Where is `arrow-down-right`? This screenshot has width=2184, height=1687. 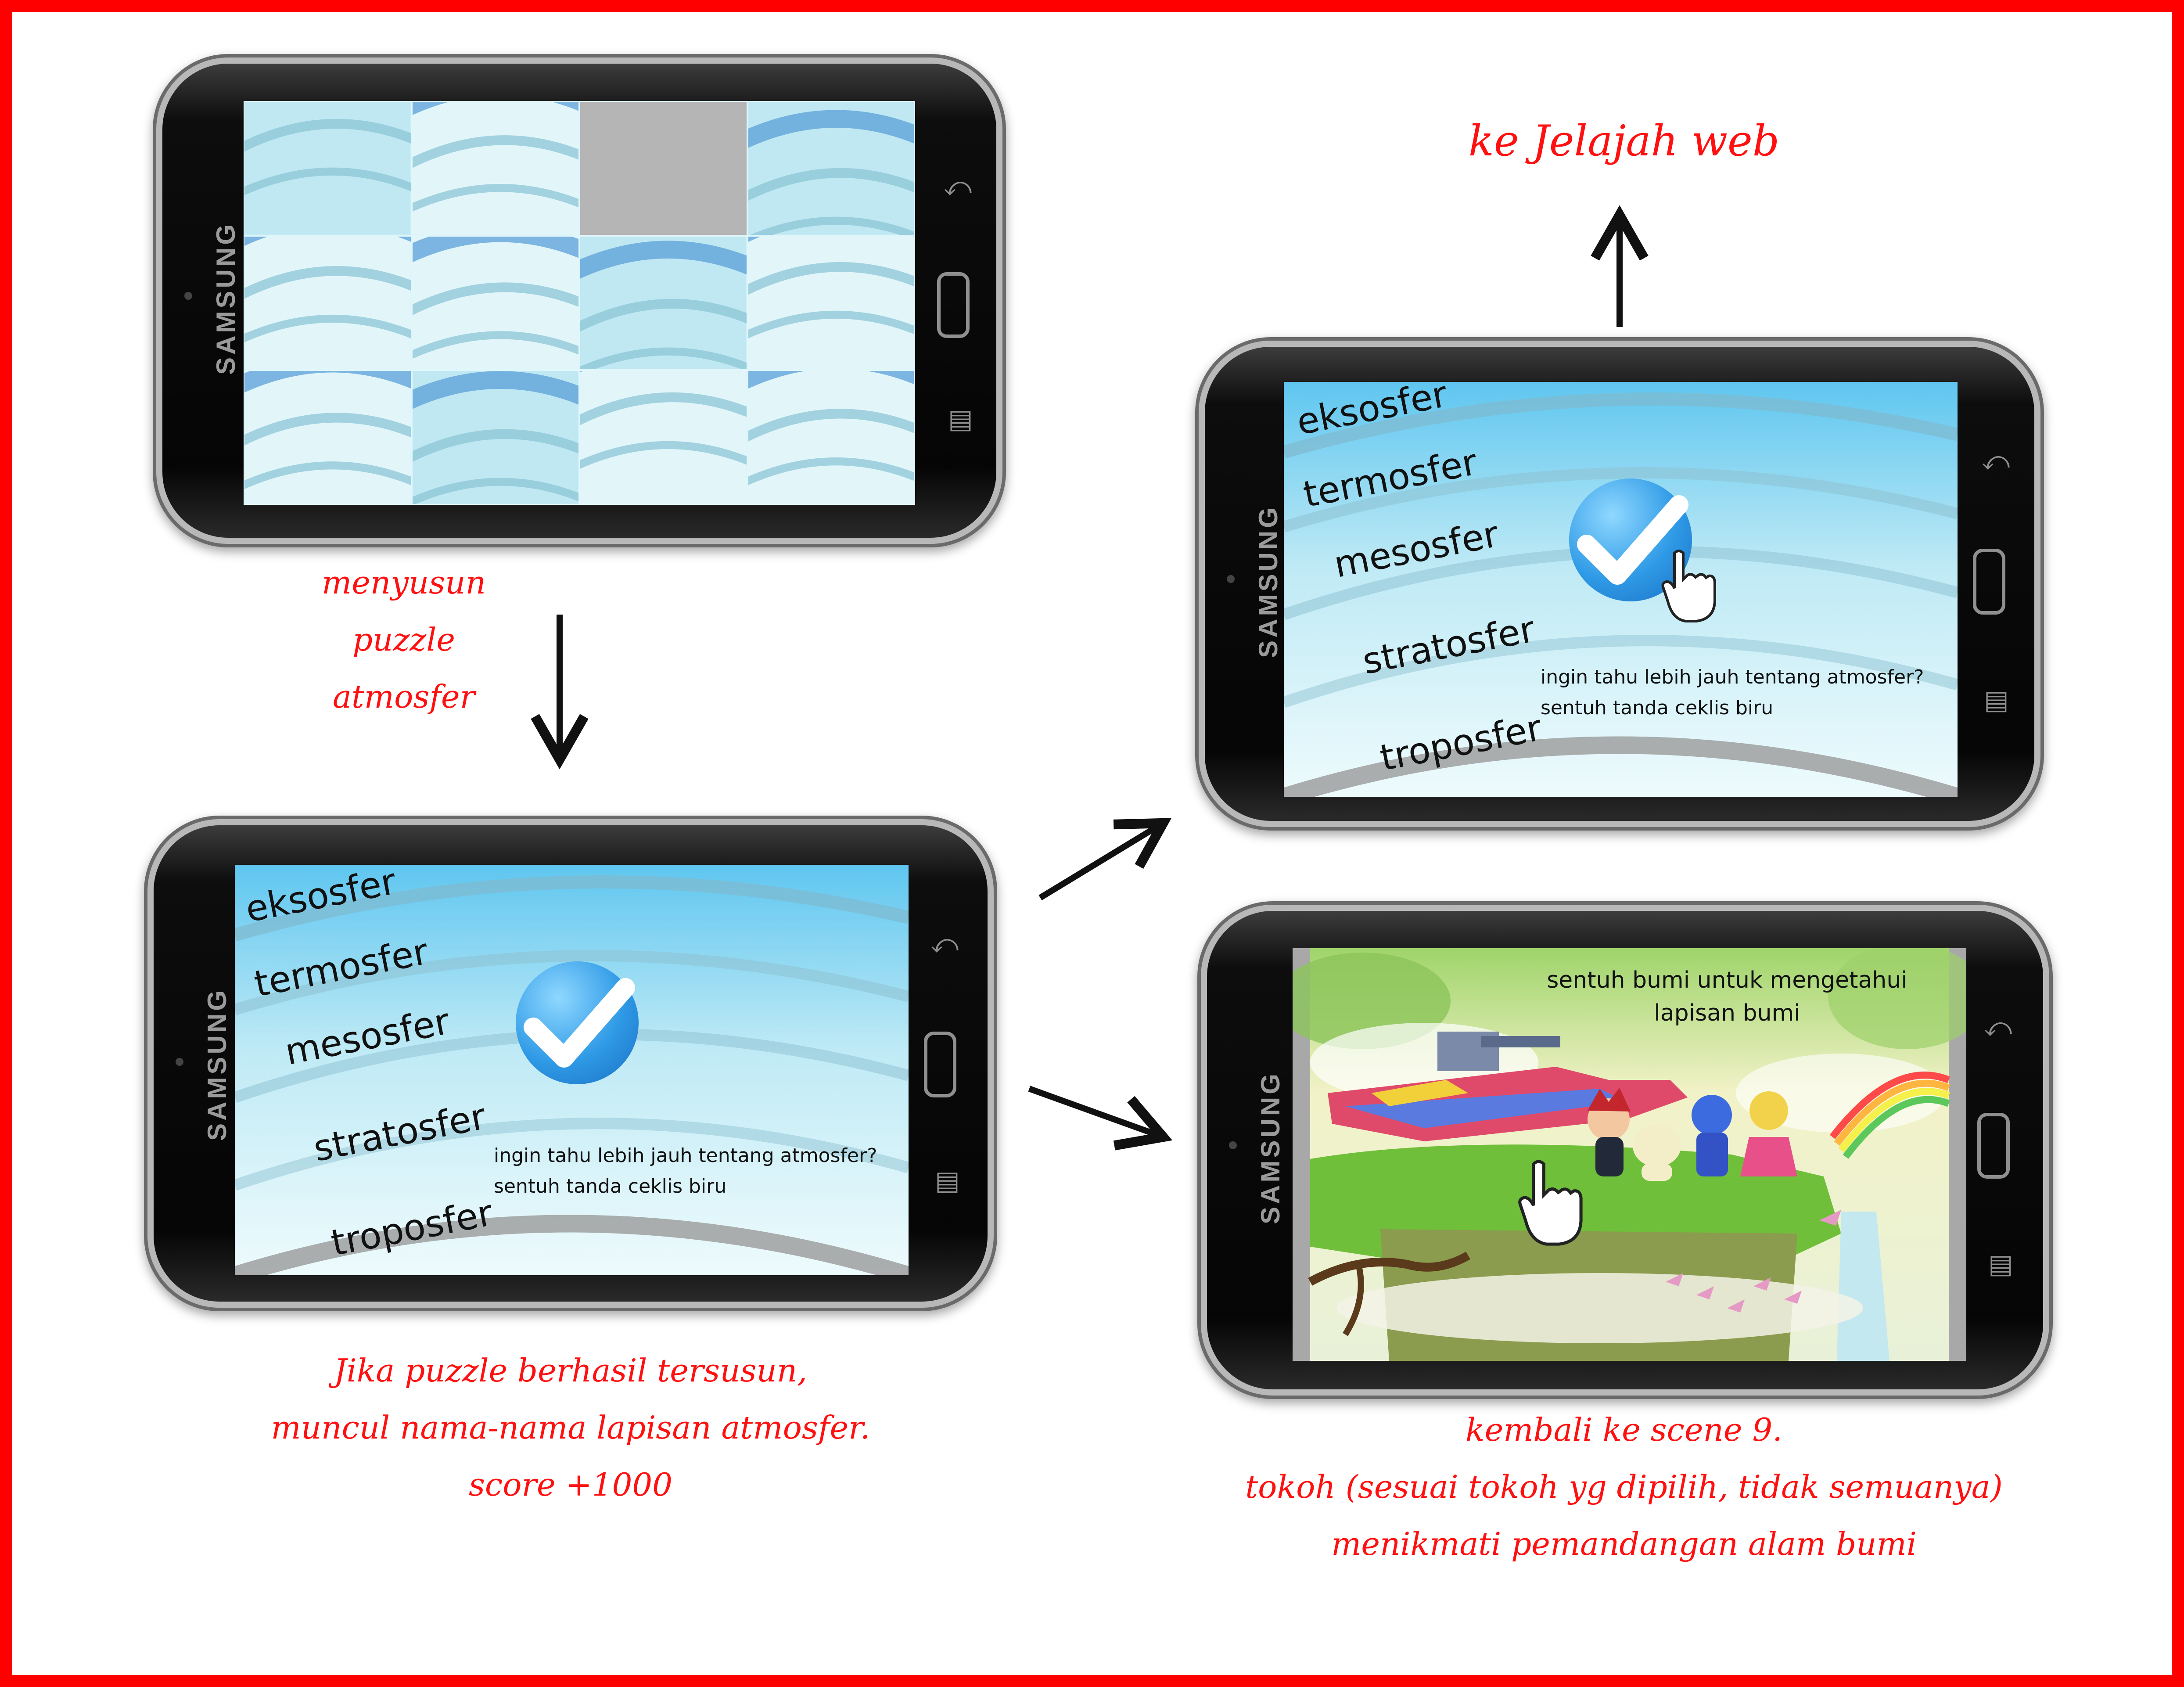 arrow-down-right is located at coordinates (1100, 1118).